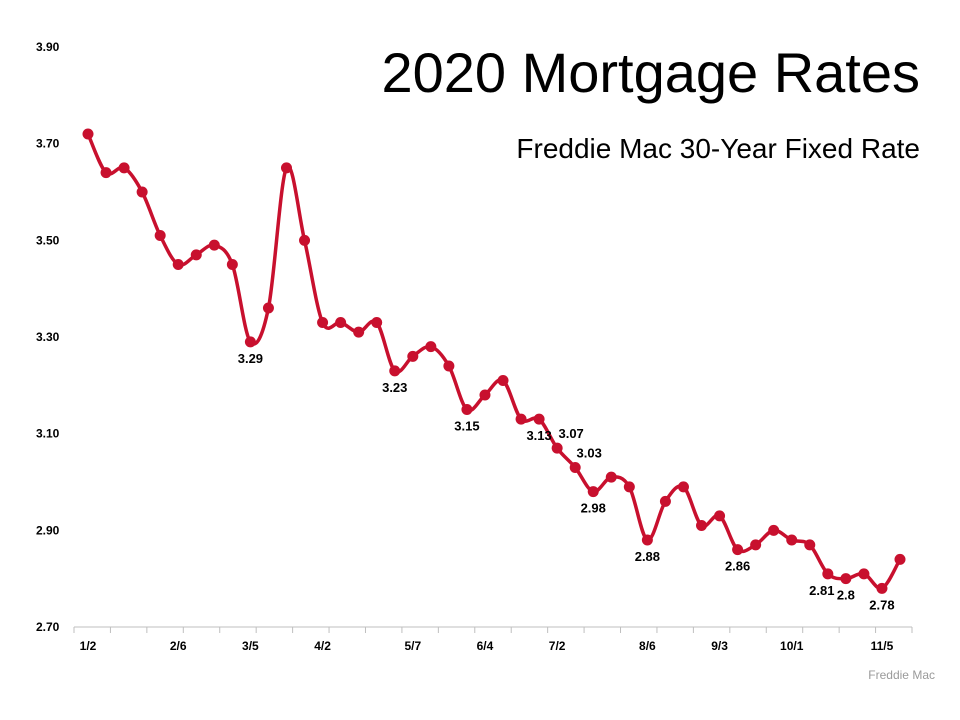 This screenshot has width=960, height=720. I want to click on x-tick-label: 9/3, so click(719, 646).